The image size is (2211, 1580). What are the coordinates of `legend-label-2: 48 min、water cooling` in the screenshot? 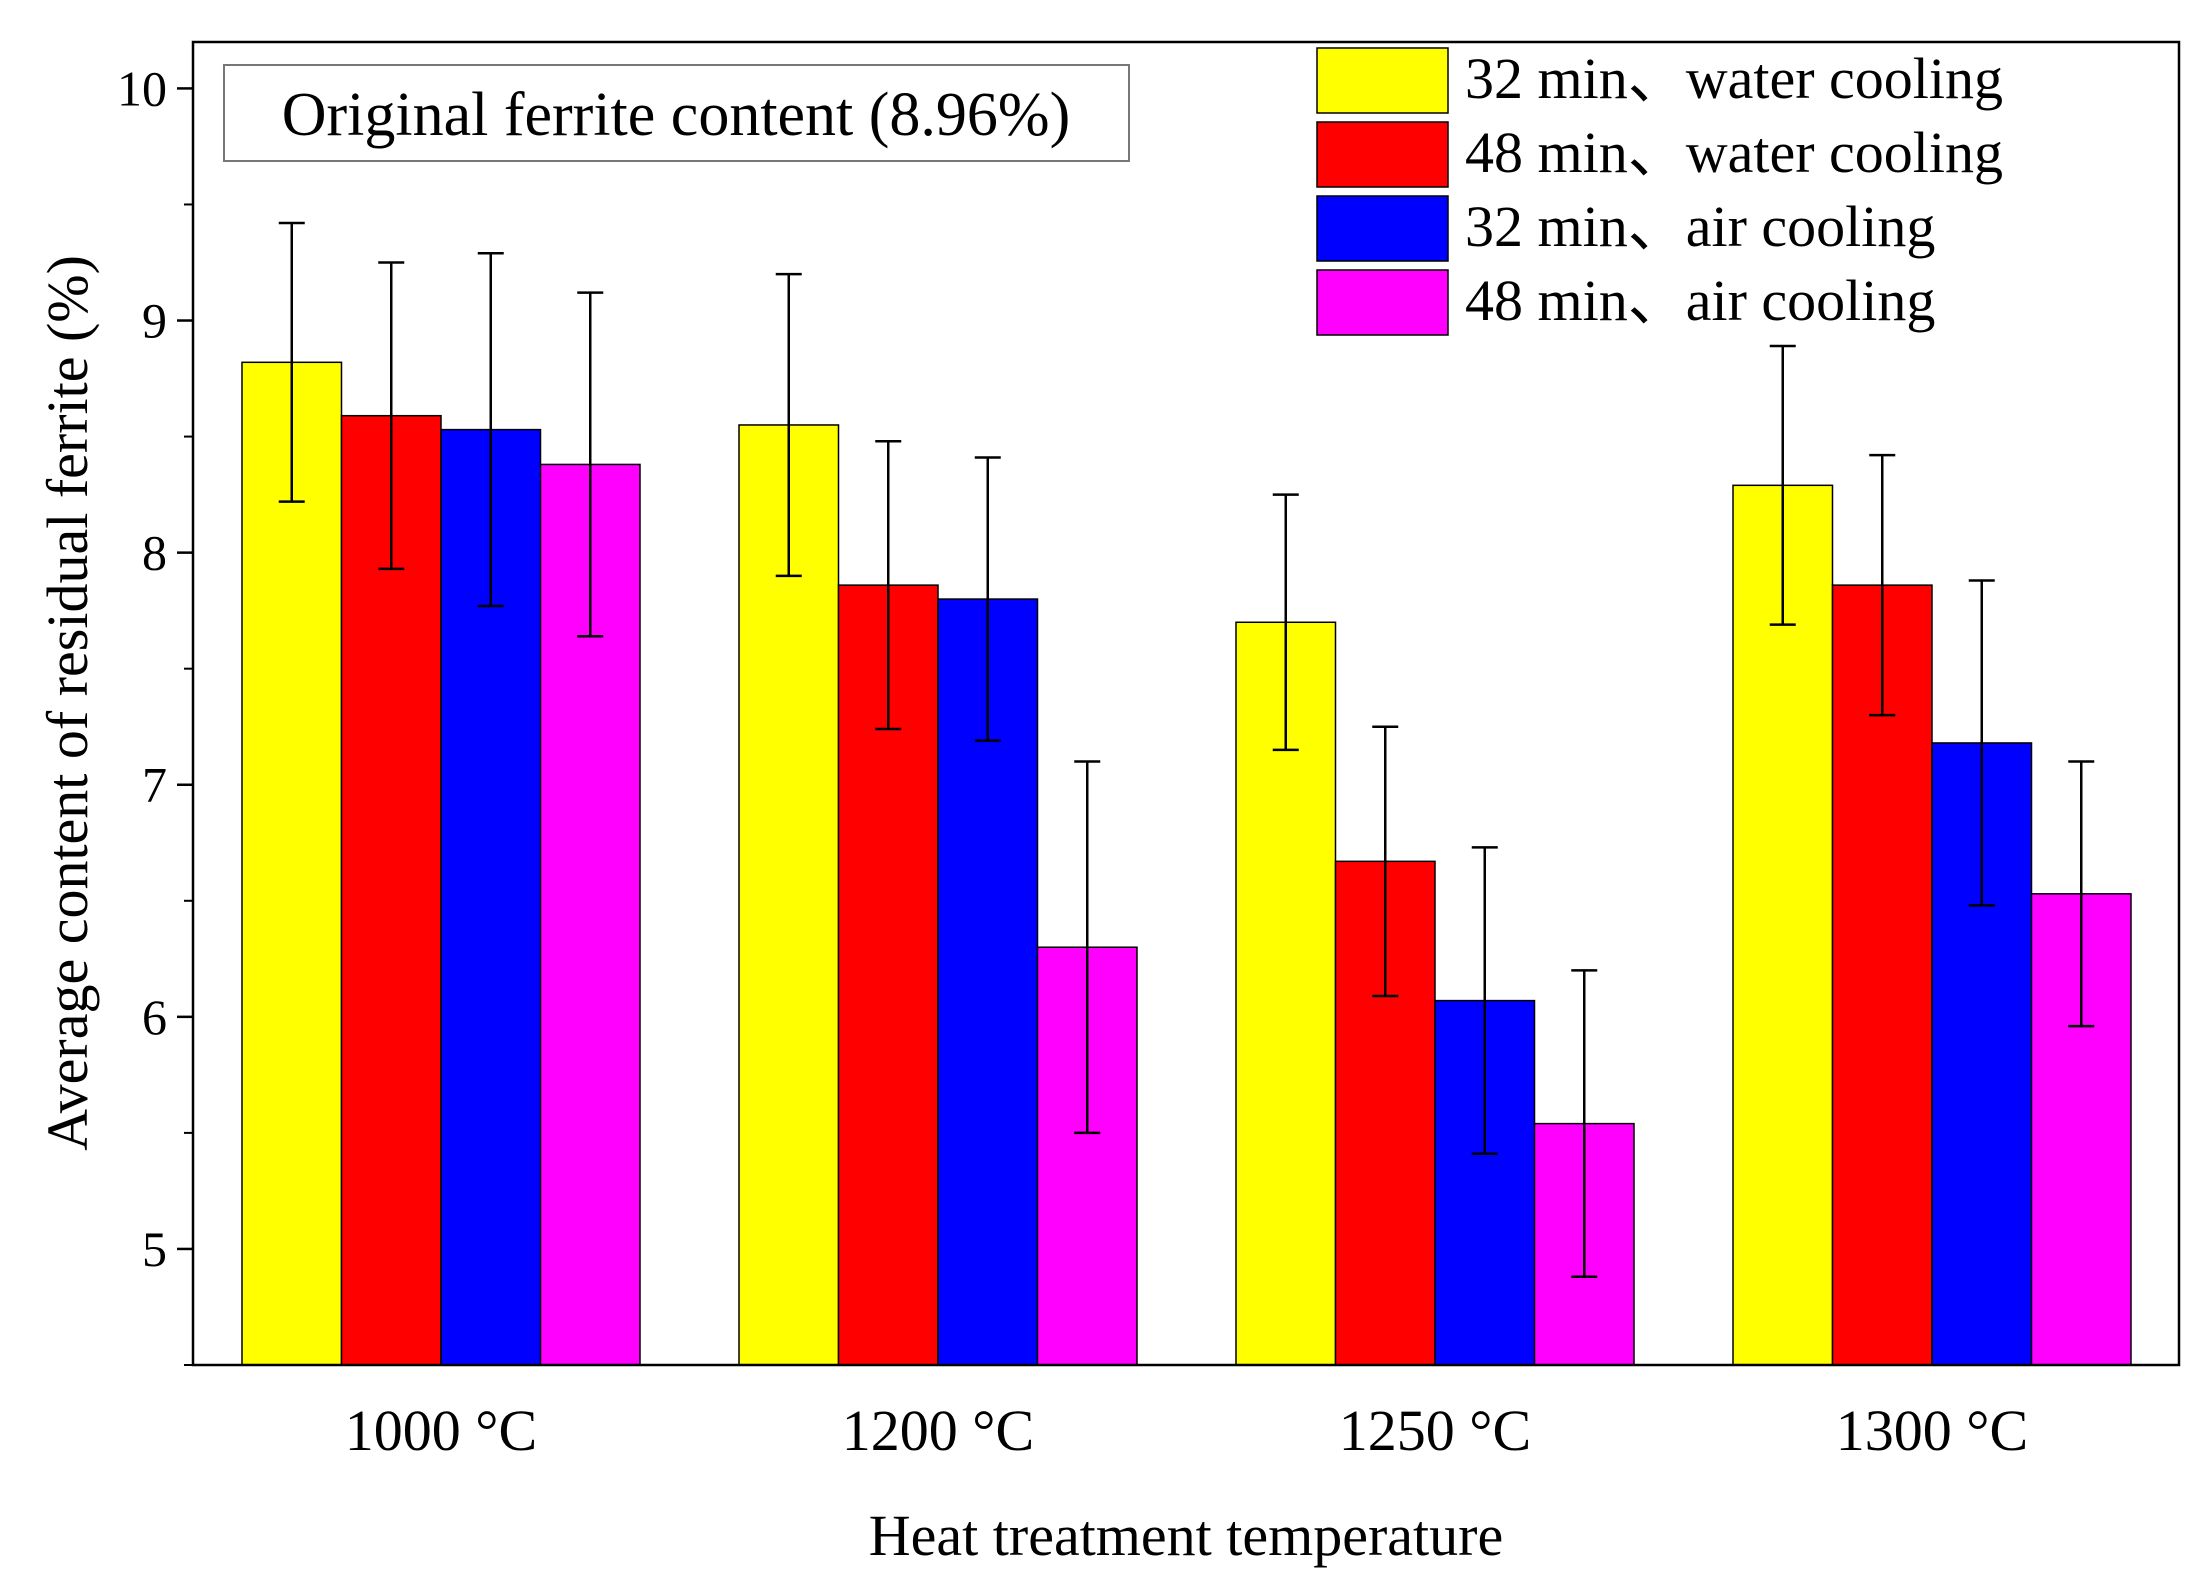 It's located at (1734, 152).